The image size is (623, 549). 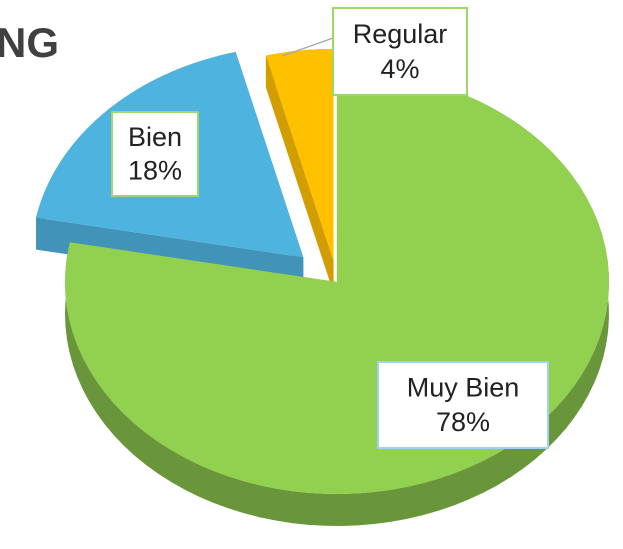 What do you see at coordinates (155, 137) in the screenshot?
I see `data-label-category: Bien` at bounding box center [155, 137].